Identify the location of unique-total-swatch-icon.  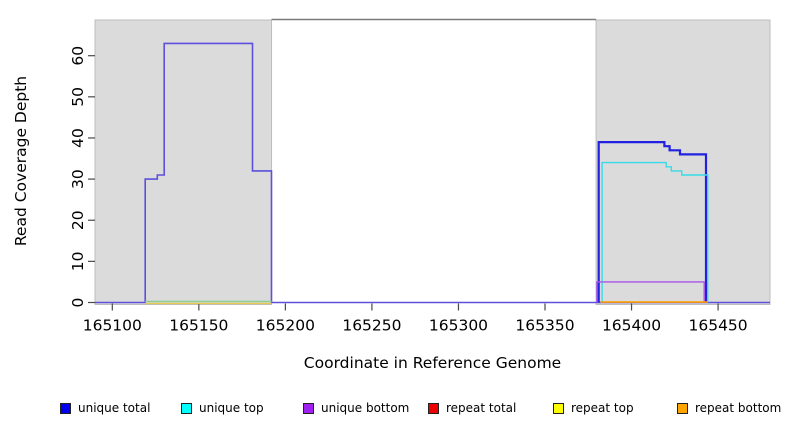
(65, 408).